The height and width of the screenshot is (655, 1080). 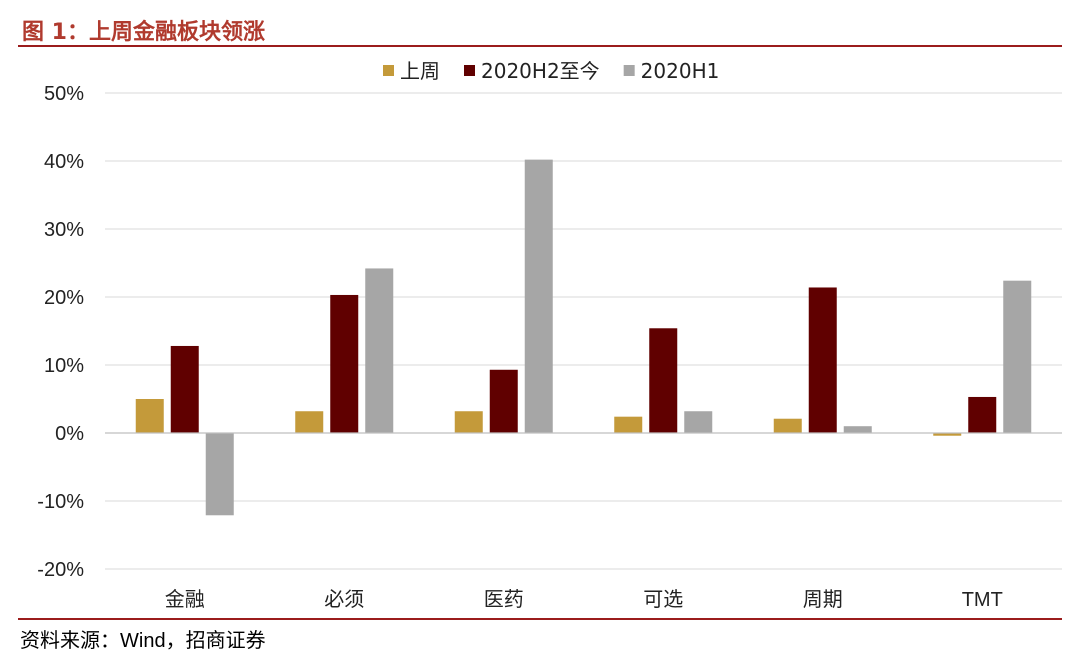 I want to click on footer-divider, so click(x=540, y=619).